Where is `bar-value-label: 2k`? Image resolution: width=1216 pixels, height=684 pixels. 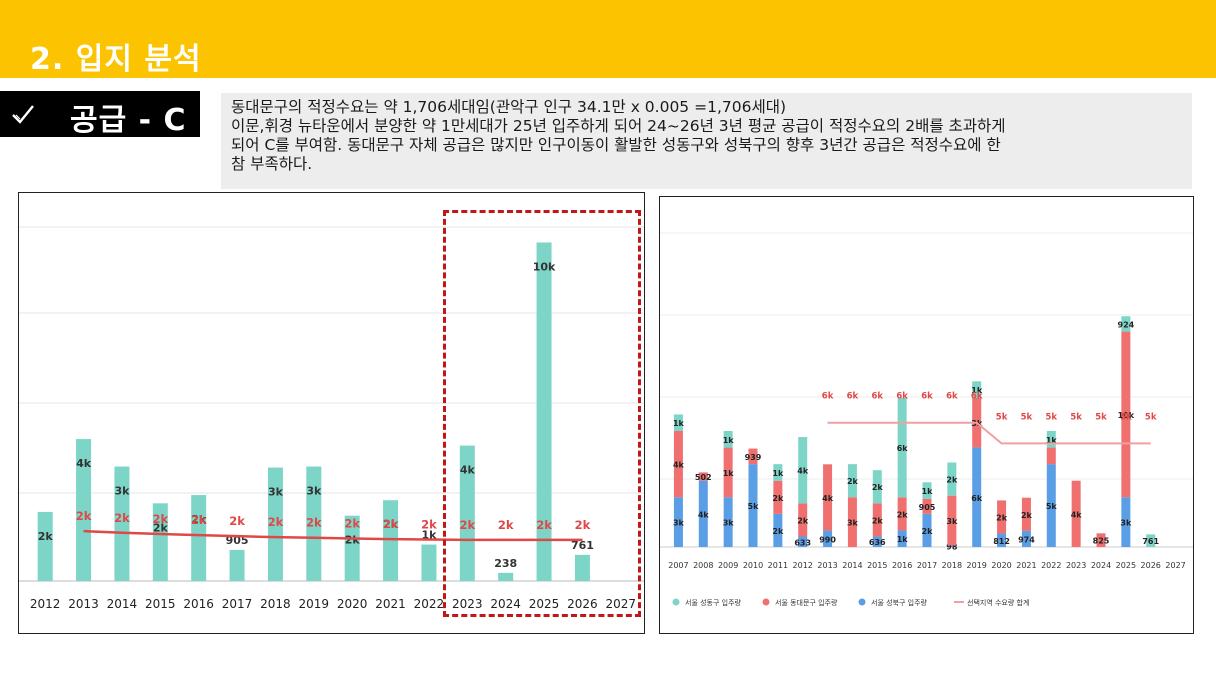
bar-value-label: 2k is located at coordinates (391, 524).